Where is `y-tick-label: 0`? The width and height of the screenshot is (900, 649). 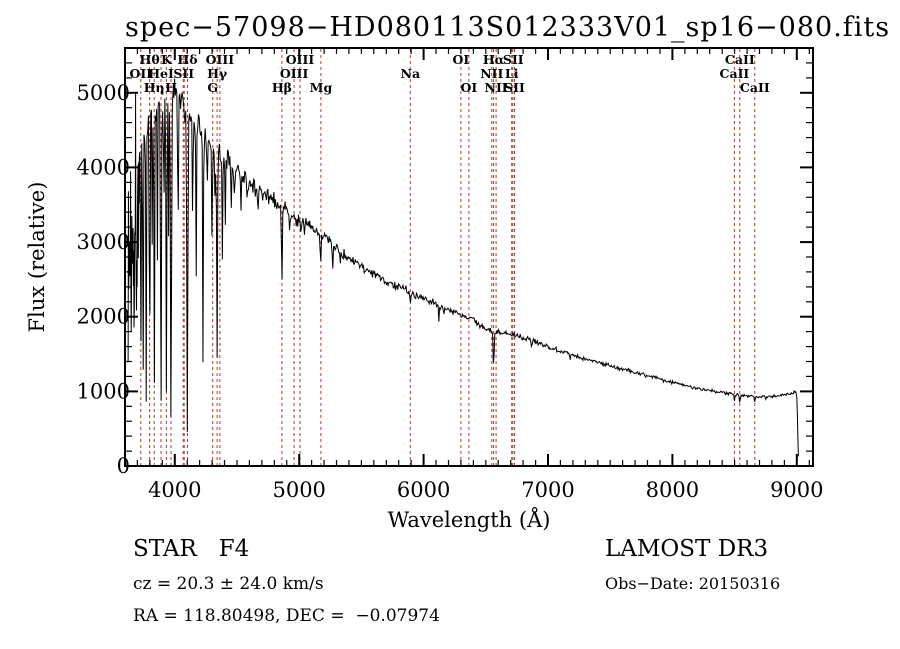 y-tick-label: 0 is located at coordinates (123, 466).